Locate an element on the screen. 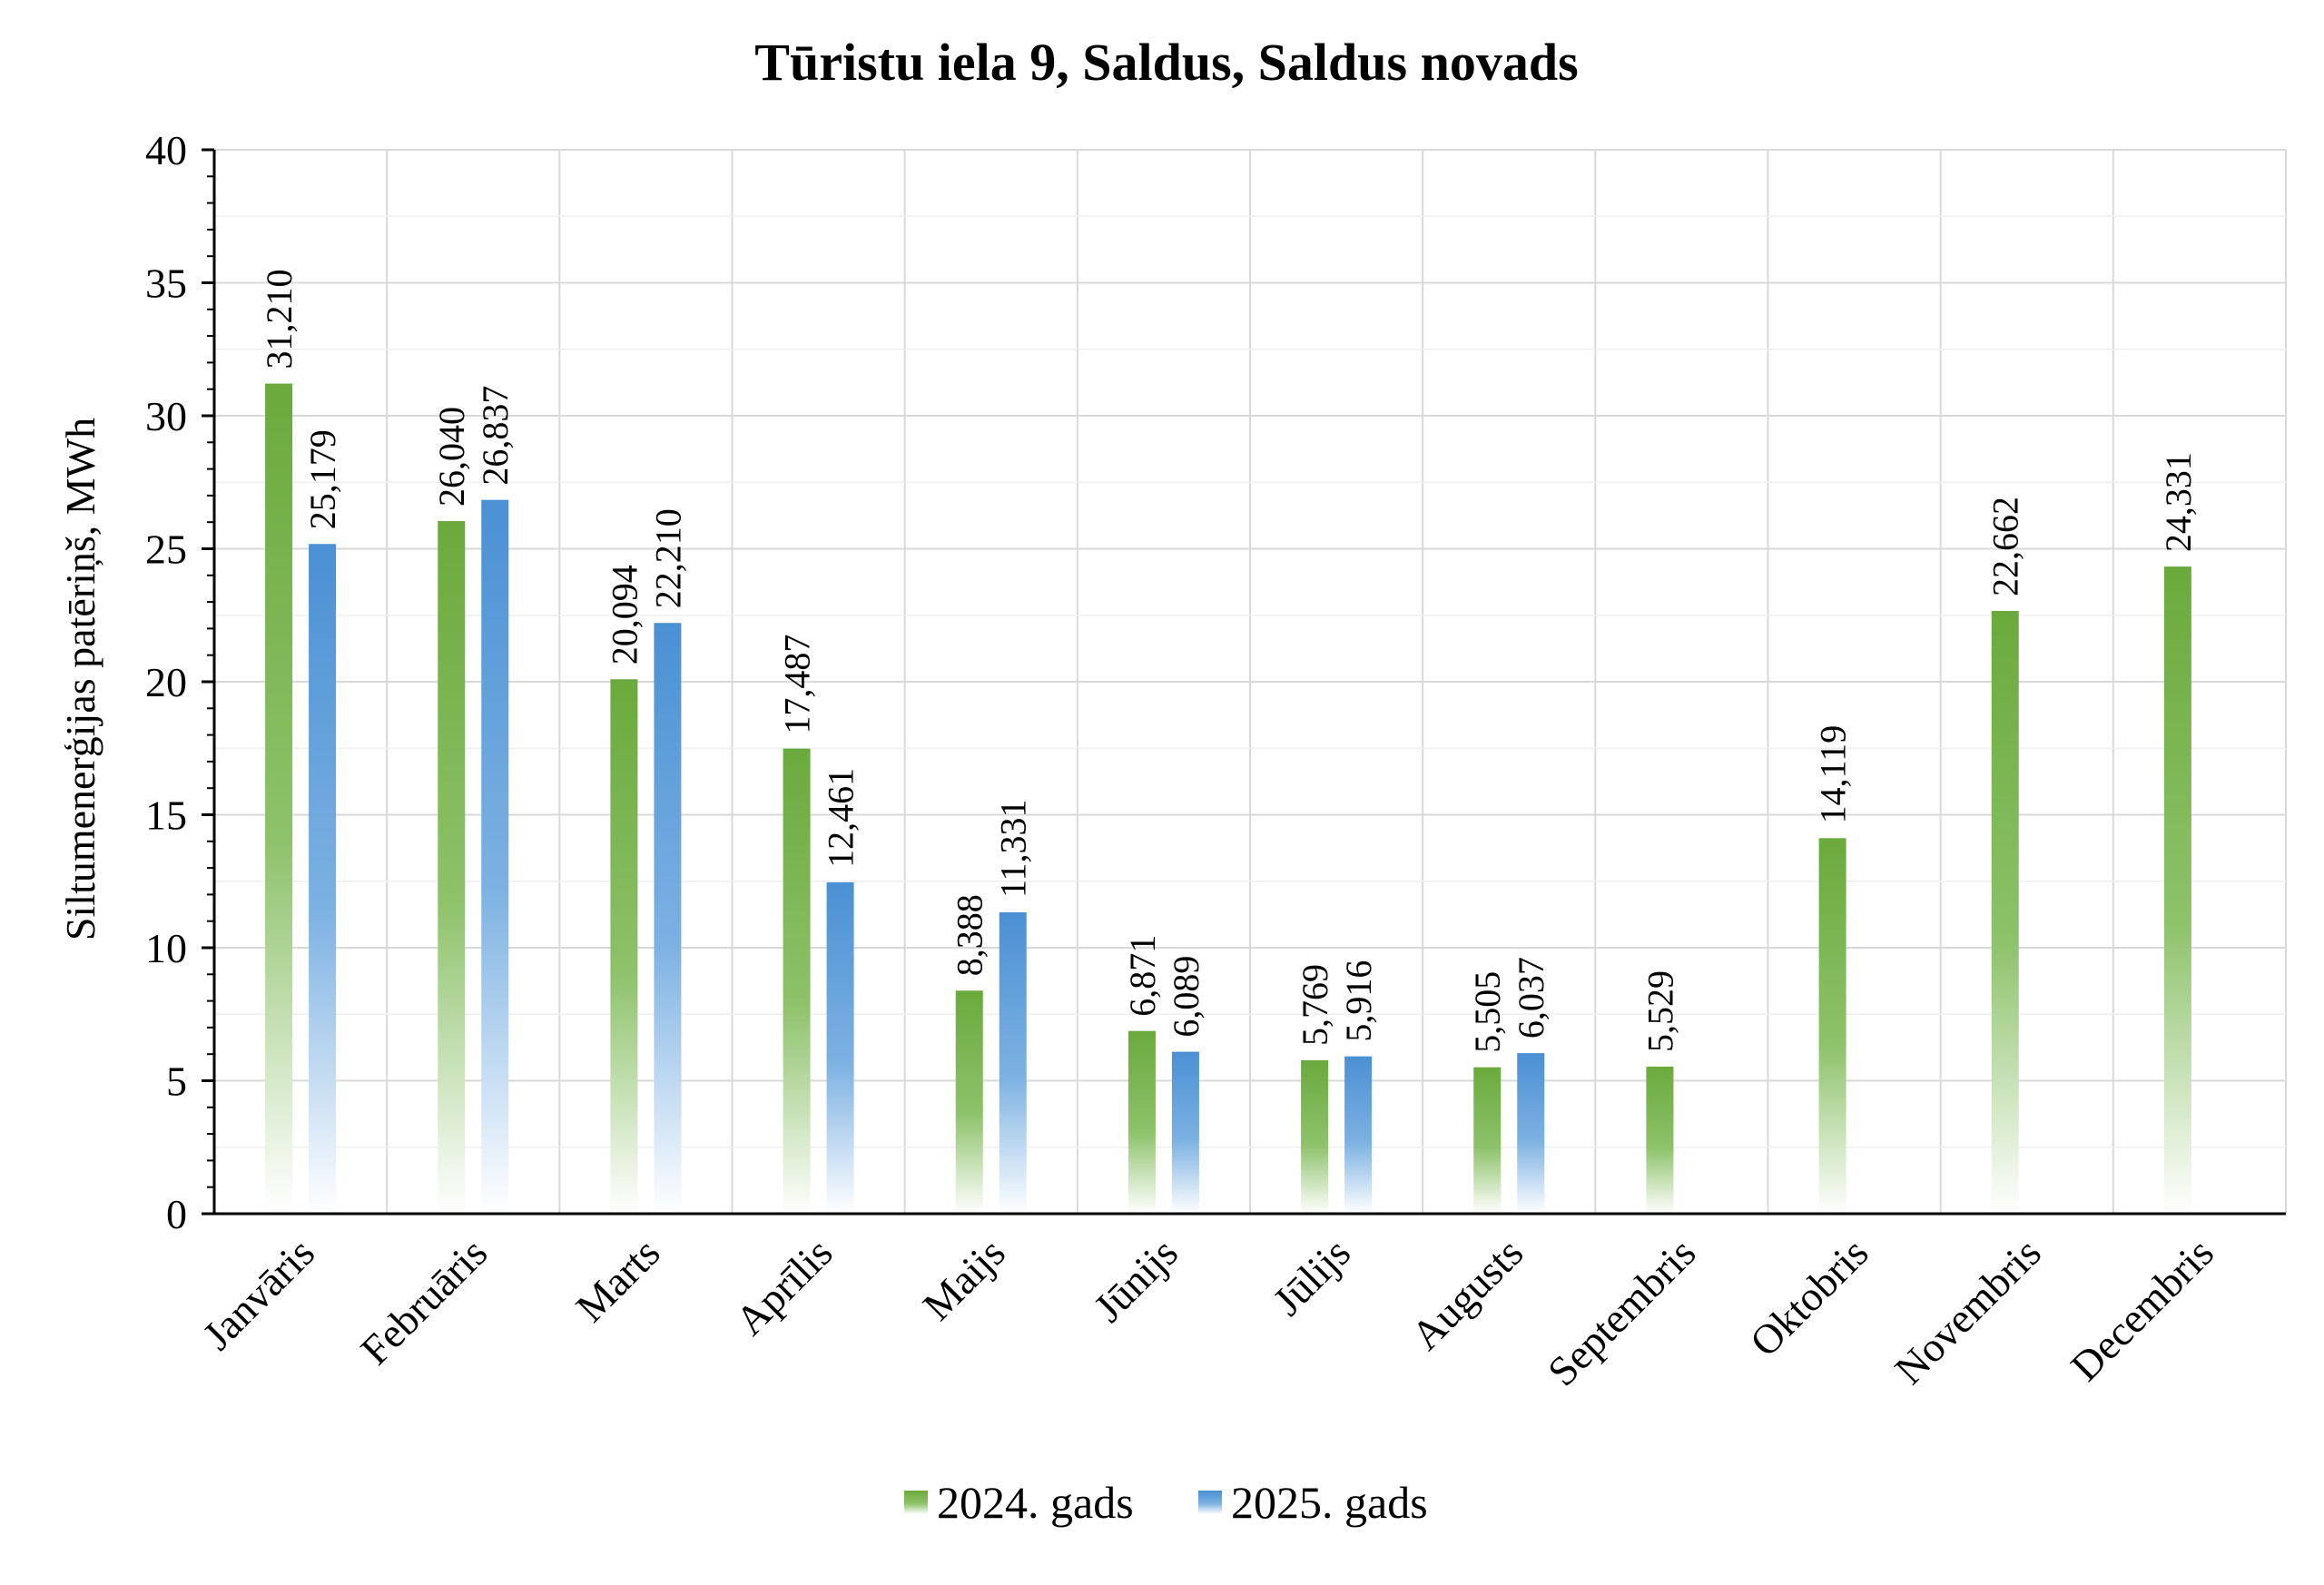 This screenshot has height=1585, width=2324. data-label: 31,210 is located at coordinates (279, 320).